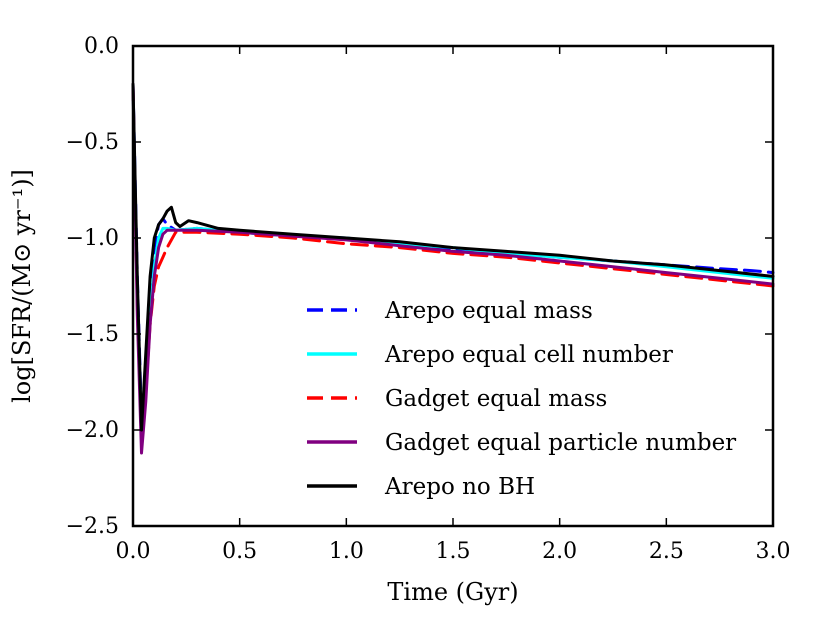 The height and width of the screenshot is (626, 830). What do you see at coordinates (346, 551) in the screenshot?
I see `x-tick-label: 1.0` at bounding box center [346, 551].